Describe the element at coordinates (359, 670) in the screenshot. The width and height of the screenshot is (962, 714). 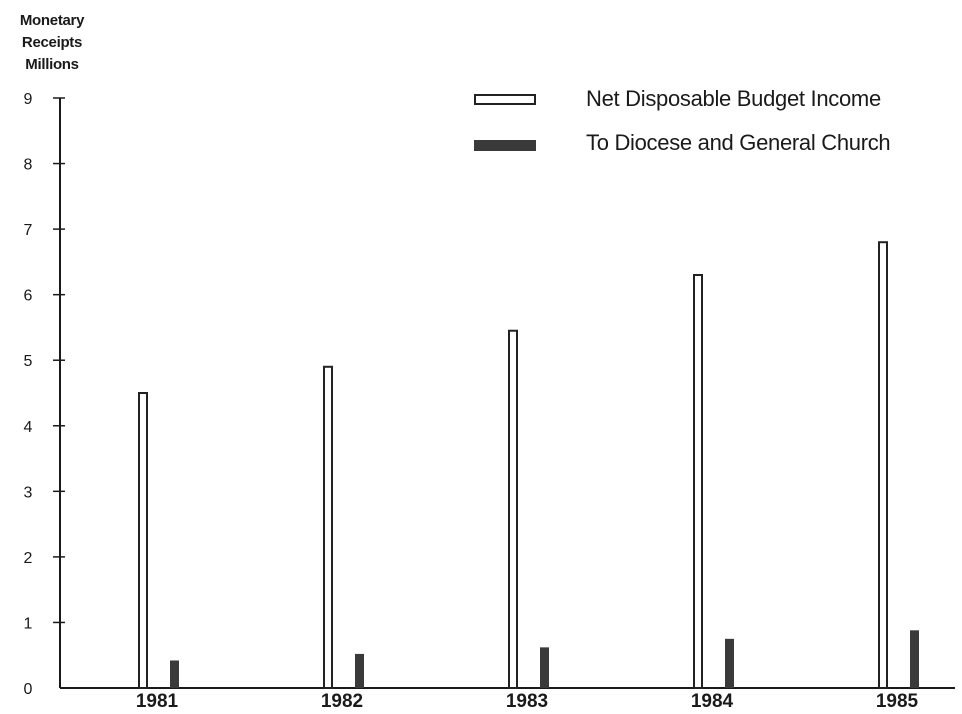
I see `bar-diocese-1982` at that location.